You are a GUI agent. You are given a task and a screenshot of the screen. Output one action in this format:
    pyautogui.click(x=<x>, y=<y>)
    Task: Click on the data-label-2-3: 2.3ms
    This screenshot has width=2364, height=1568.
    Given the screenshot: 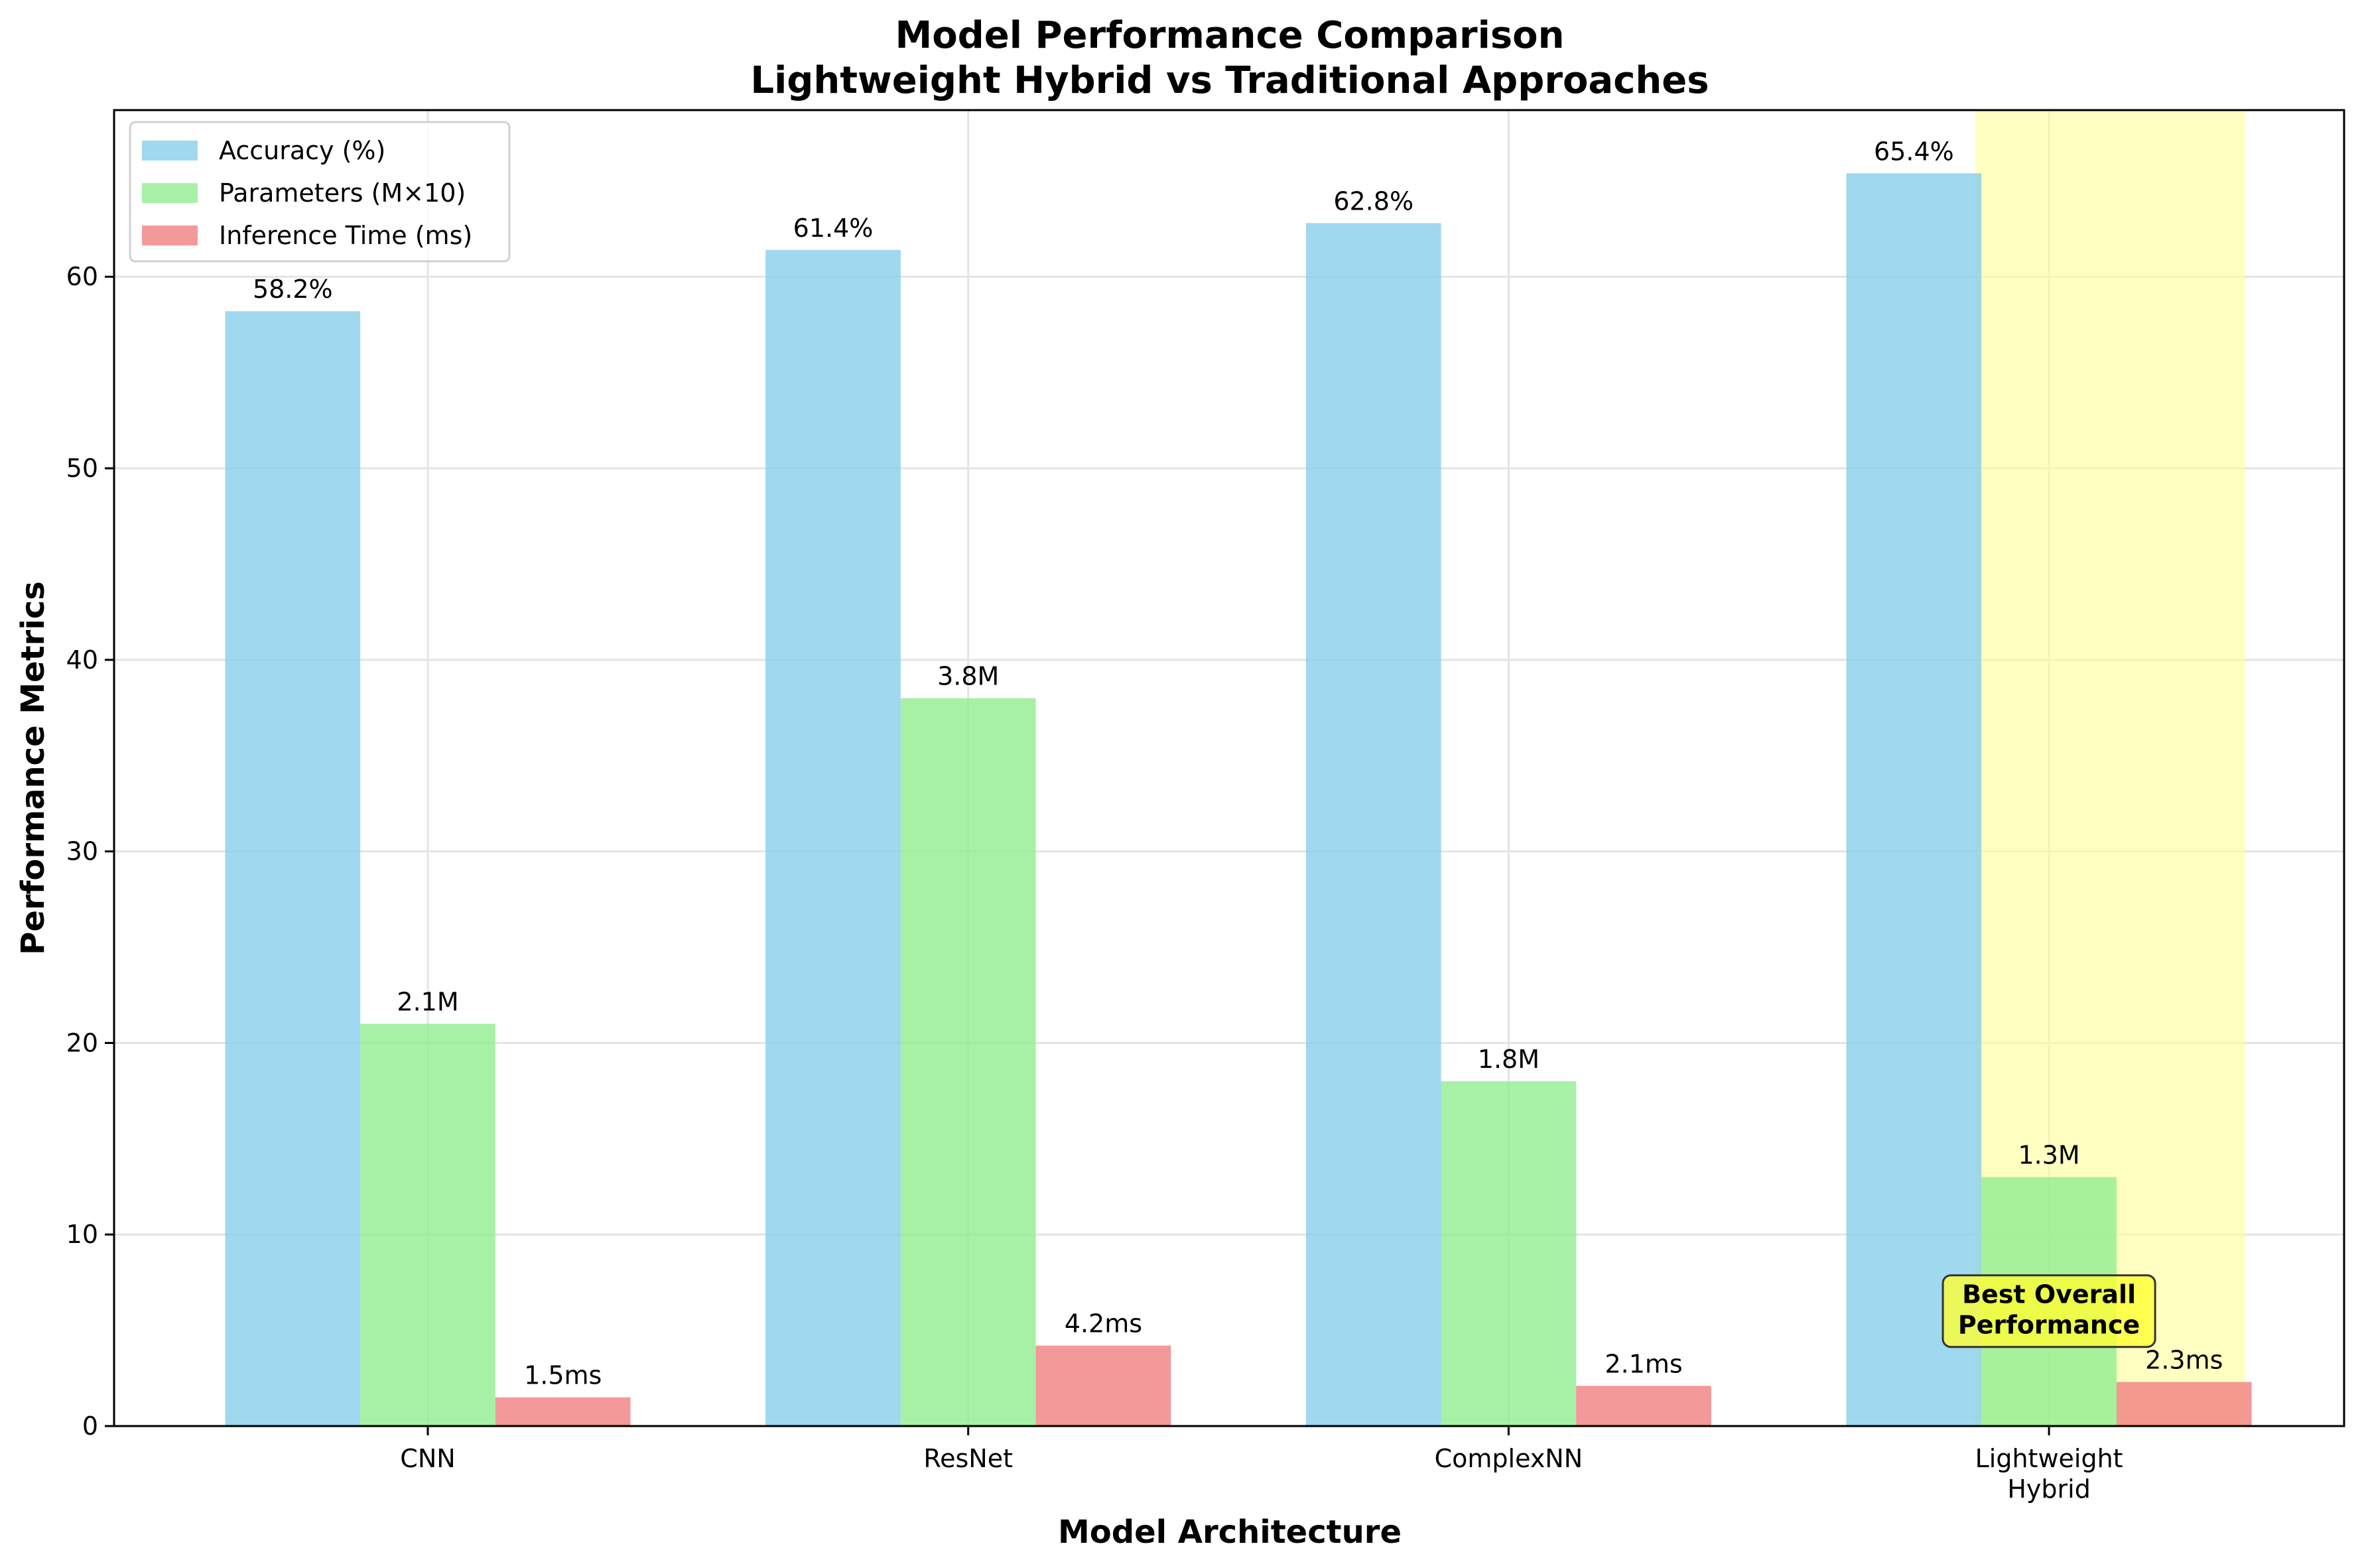 What is the action you would take?
    pyautogui.click(x=2184, y=1361)
    